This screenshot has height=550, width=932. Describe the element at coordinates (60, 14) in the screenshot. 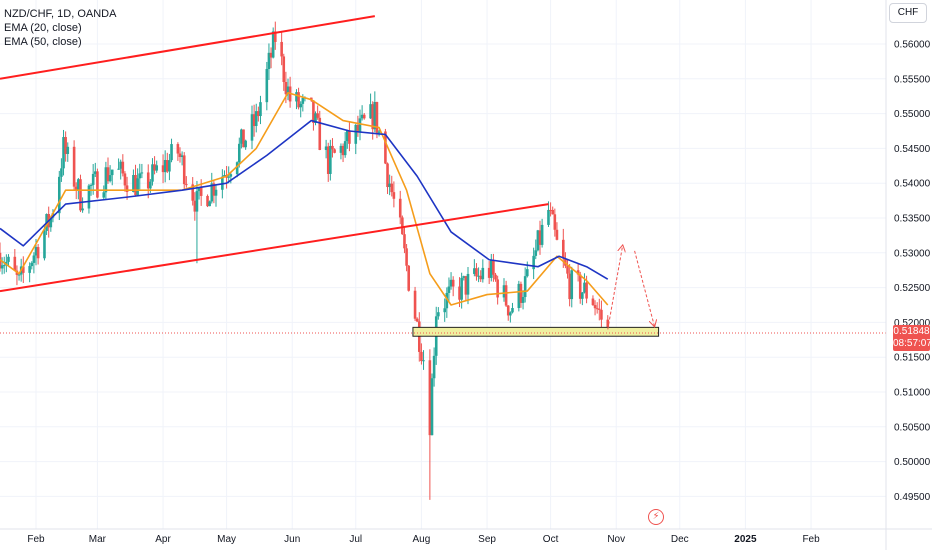

I see `symbol-title: NZD/CHF, 1D, OANDA` at that location.